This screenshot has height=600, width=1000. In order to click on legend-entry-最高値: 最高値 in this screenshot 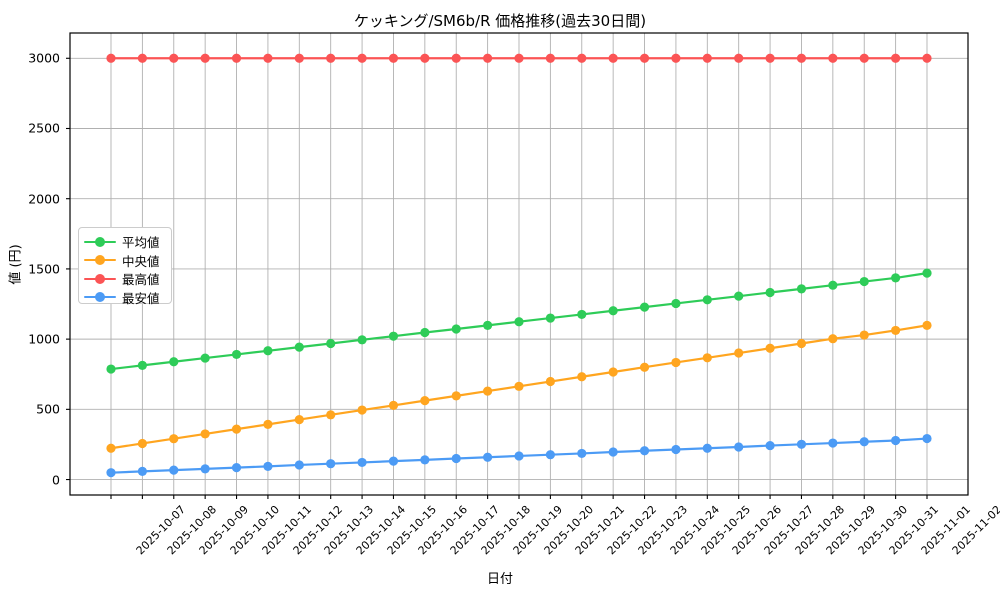, I will do `click(122, 278)`.